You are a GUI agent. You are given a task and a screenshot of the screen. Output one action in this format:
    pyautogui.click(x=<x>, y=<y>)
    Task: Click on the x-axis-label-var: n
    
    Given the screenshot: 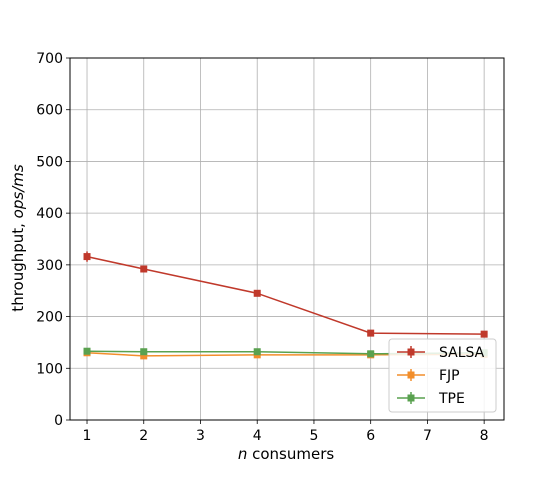 What is the action you would take?
    pyautogui.click(x=243, y=454)
    